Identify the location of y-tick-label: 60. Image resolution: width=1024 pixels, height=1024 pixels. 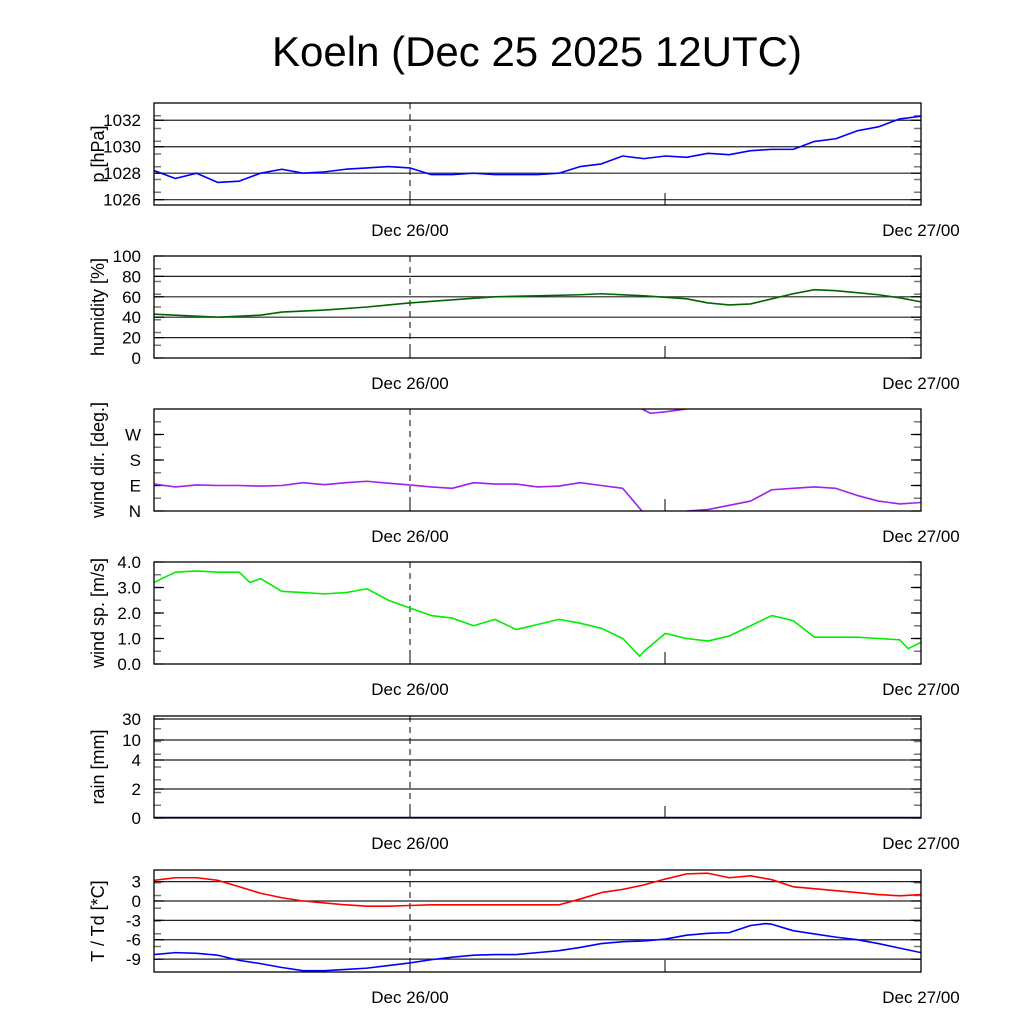
(131, 297).